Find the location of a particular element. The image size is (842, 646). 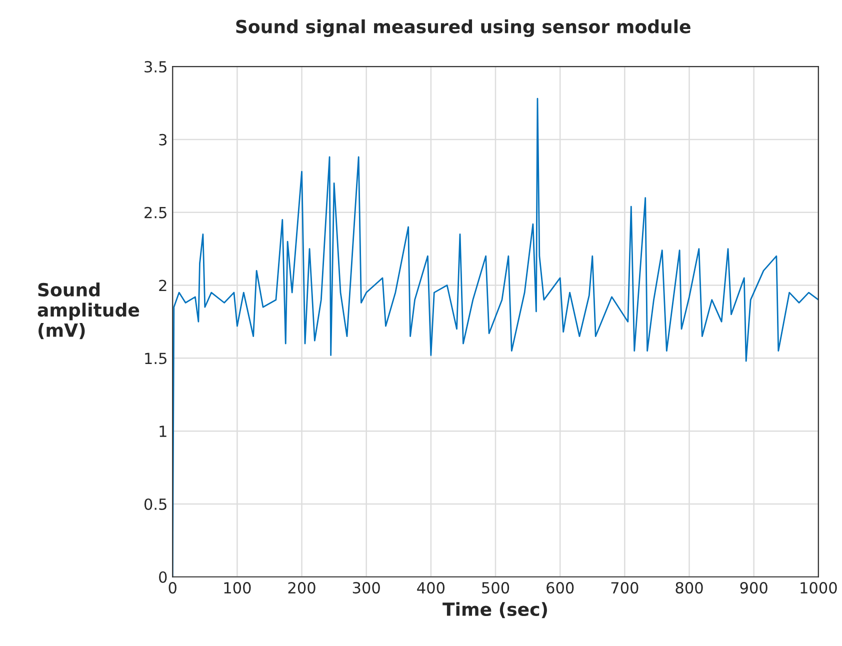

y-tick-label: 0.5 is located at coordinates (155, 504).